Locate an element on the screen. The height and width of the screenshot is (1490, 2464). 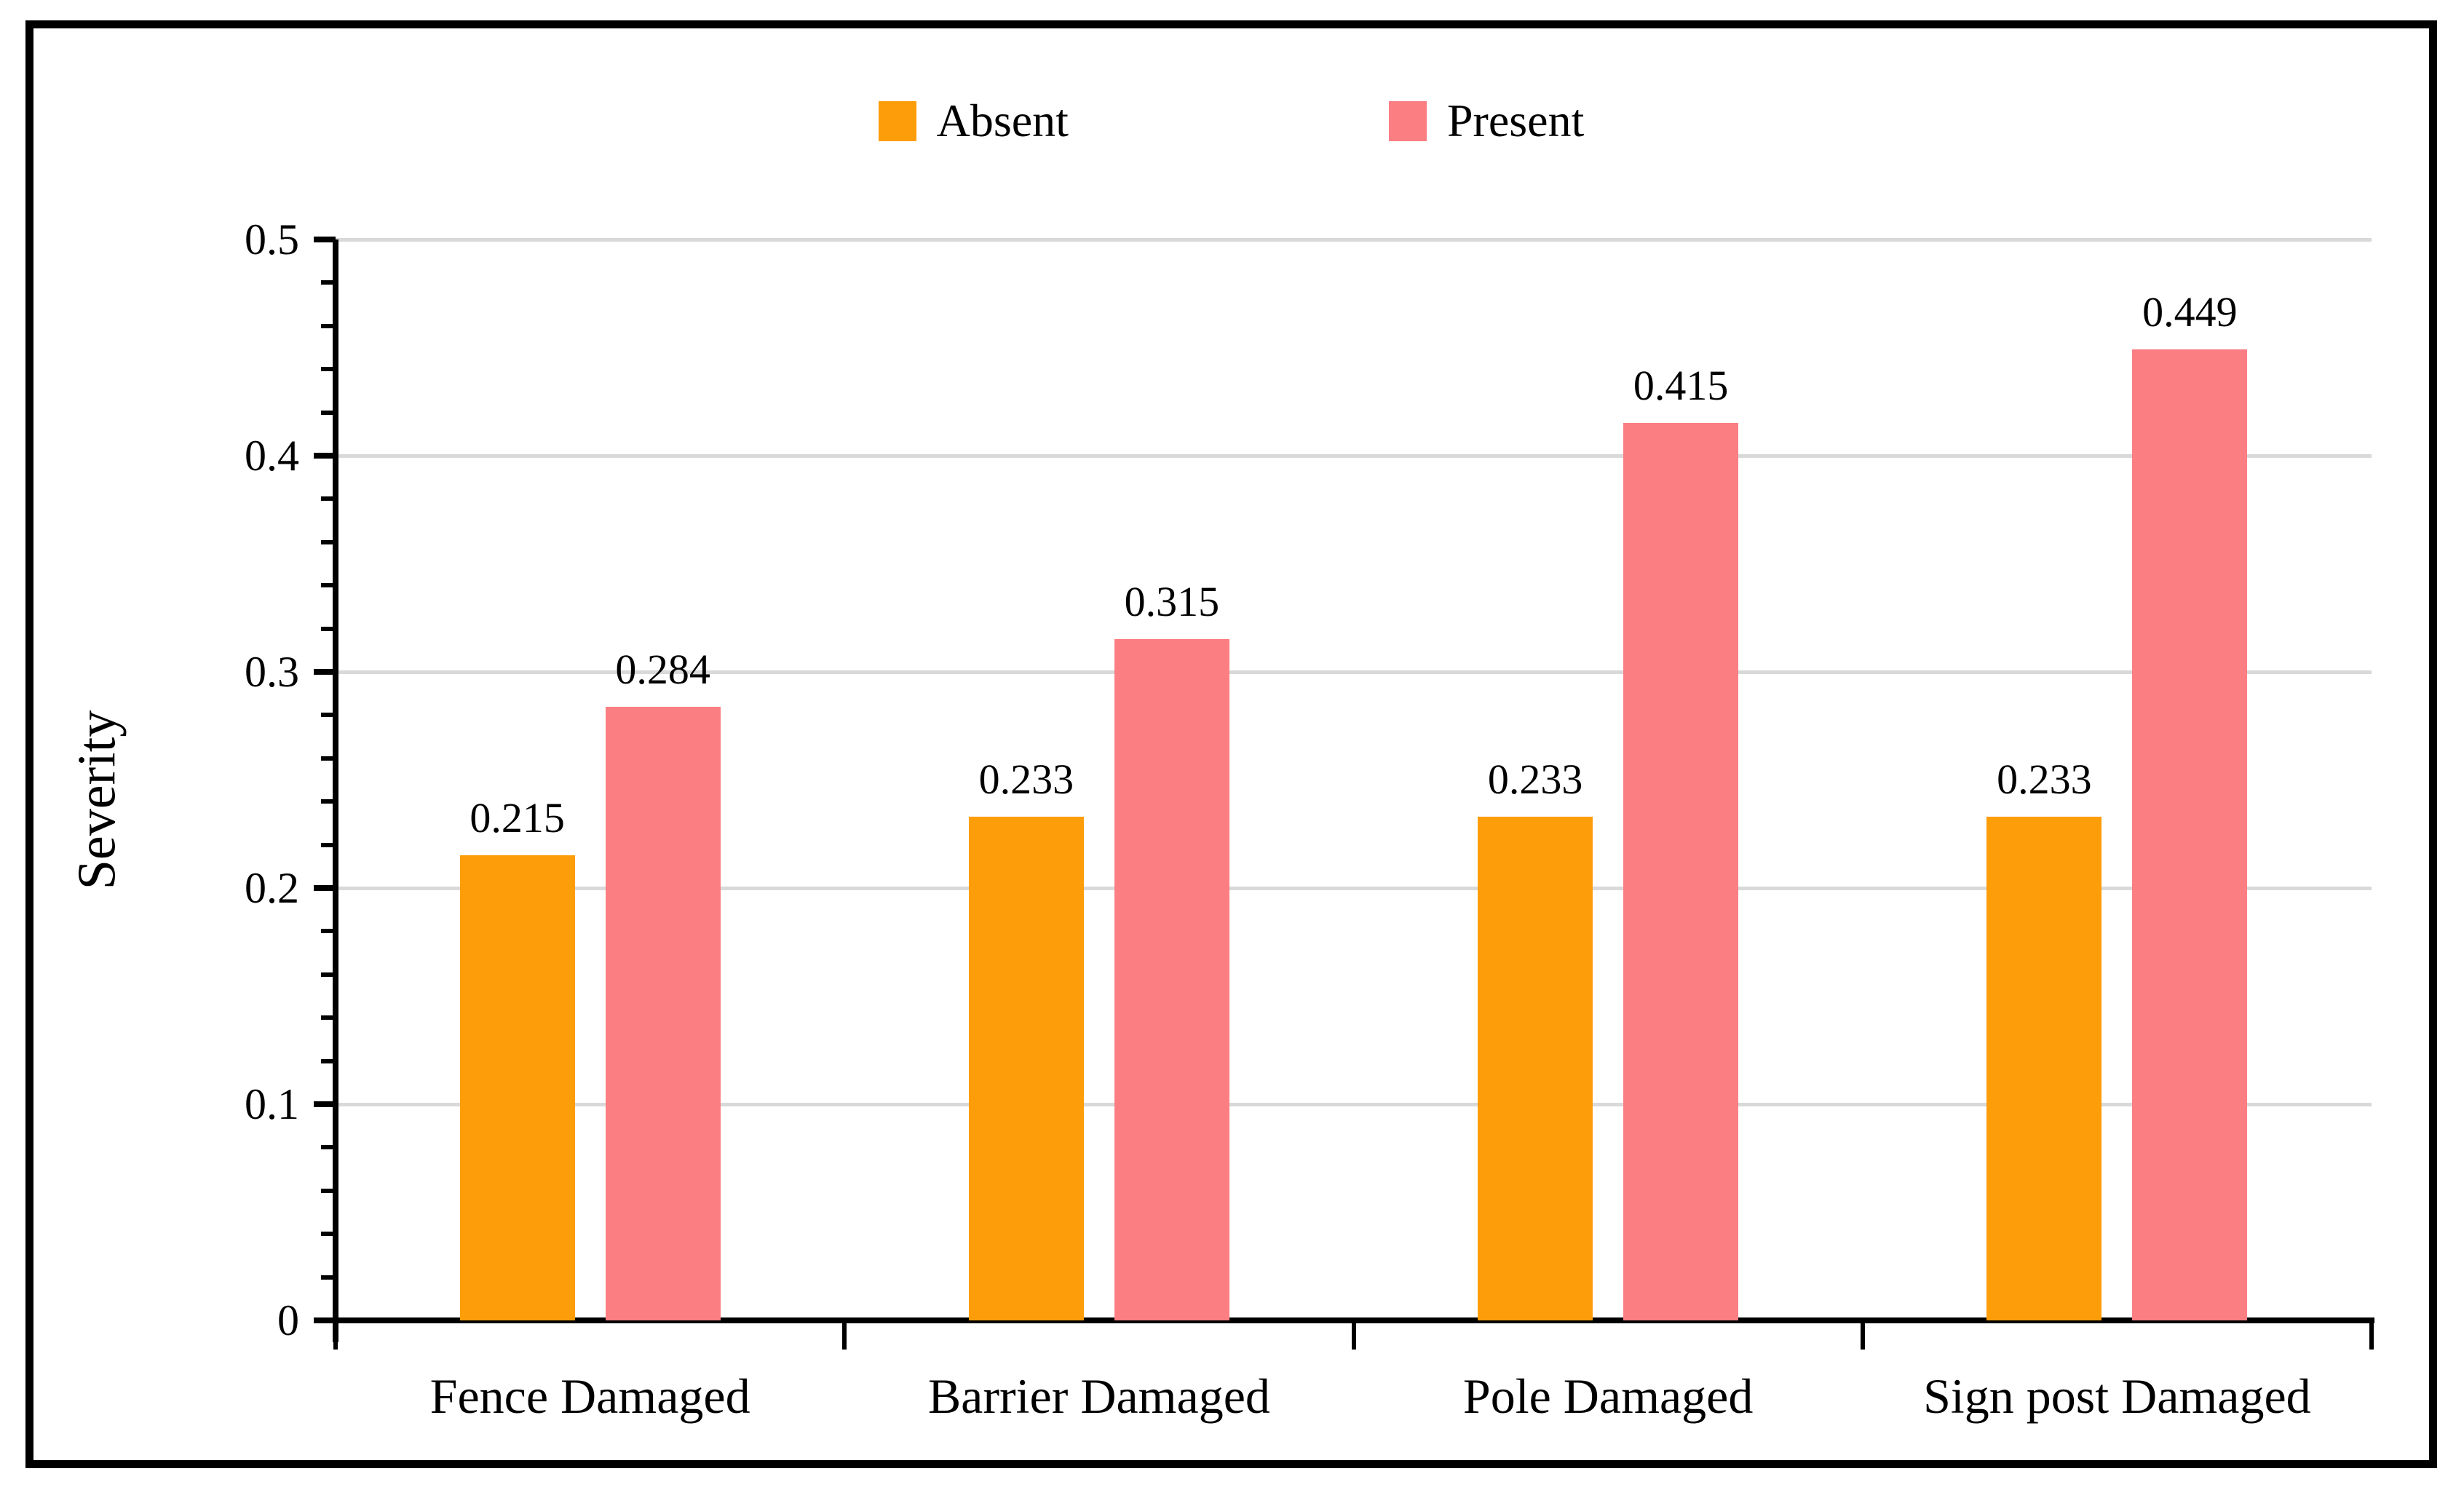
legend-item-present: Present is located at coordinates (1486, 121).